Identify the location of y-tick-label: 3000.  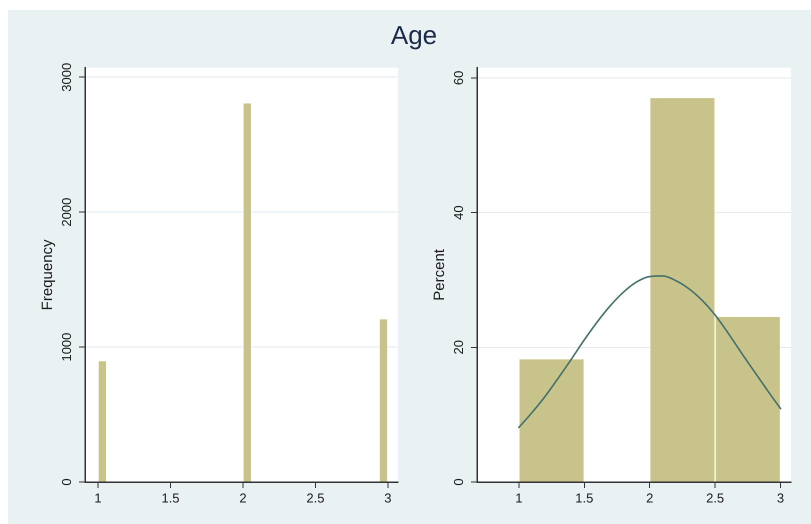
(66, 77).